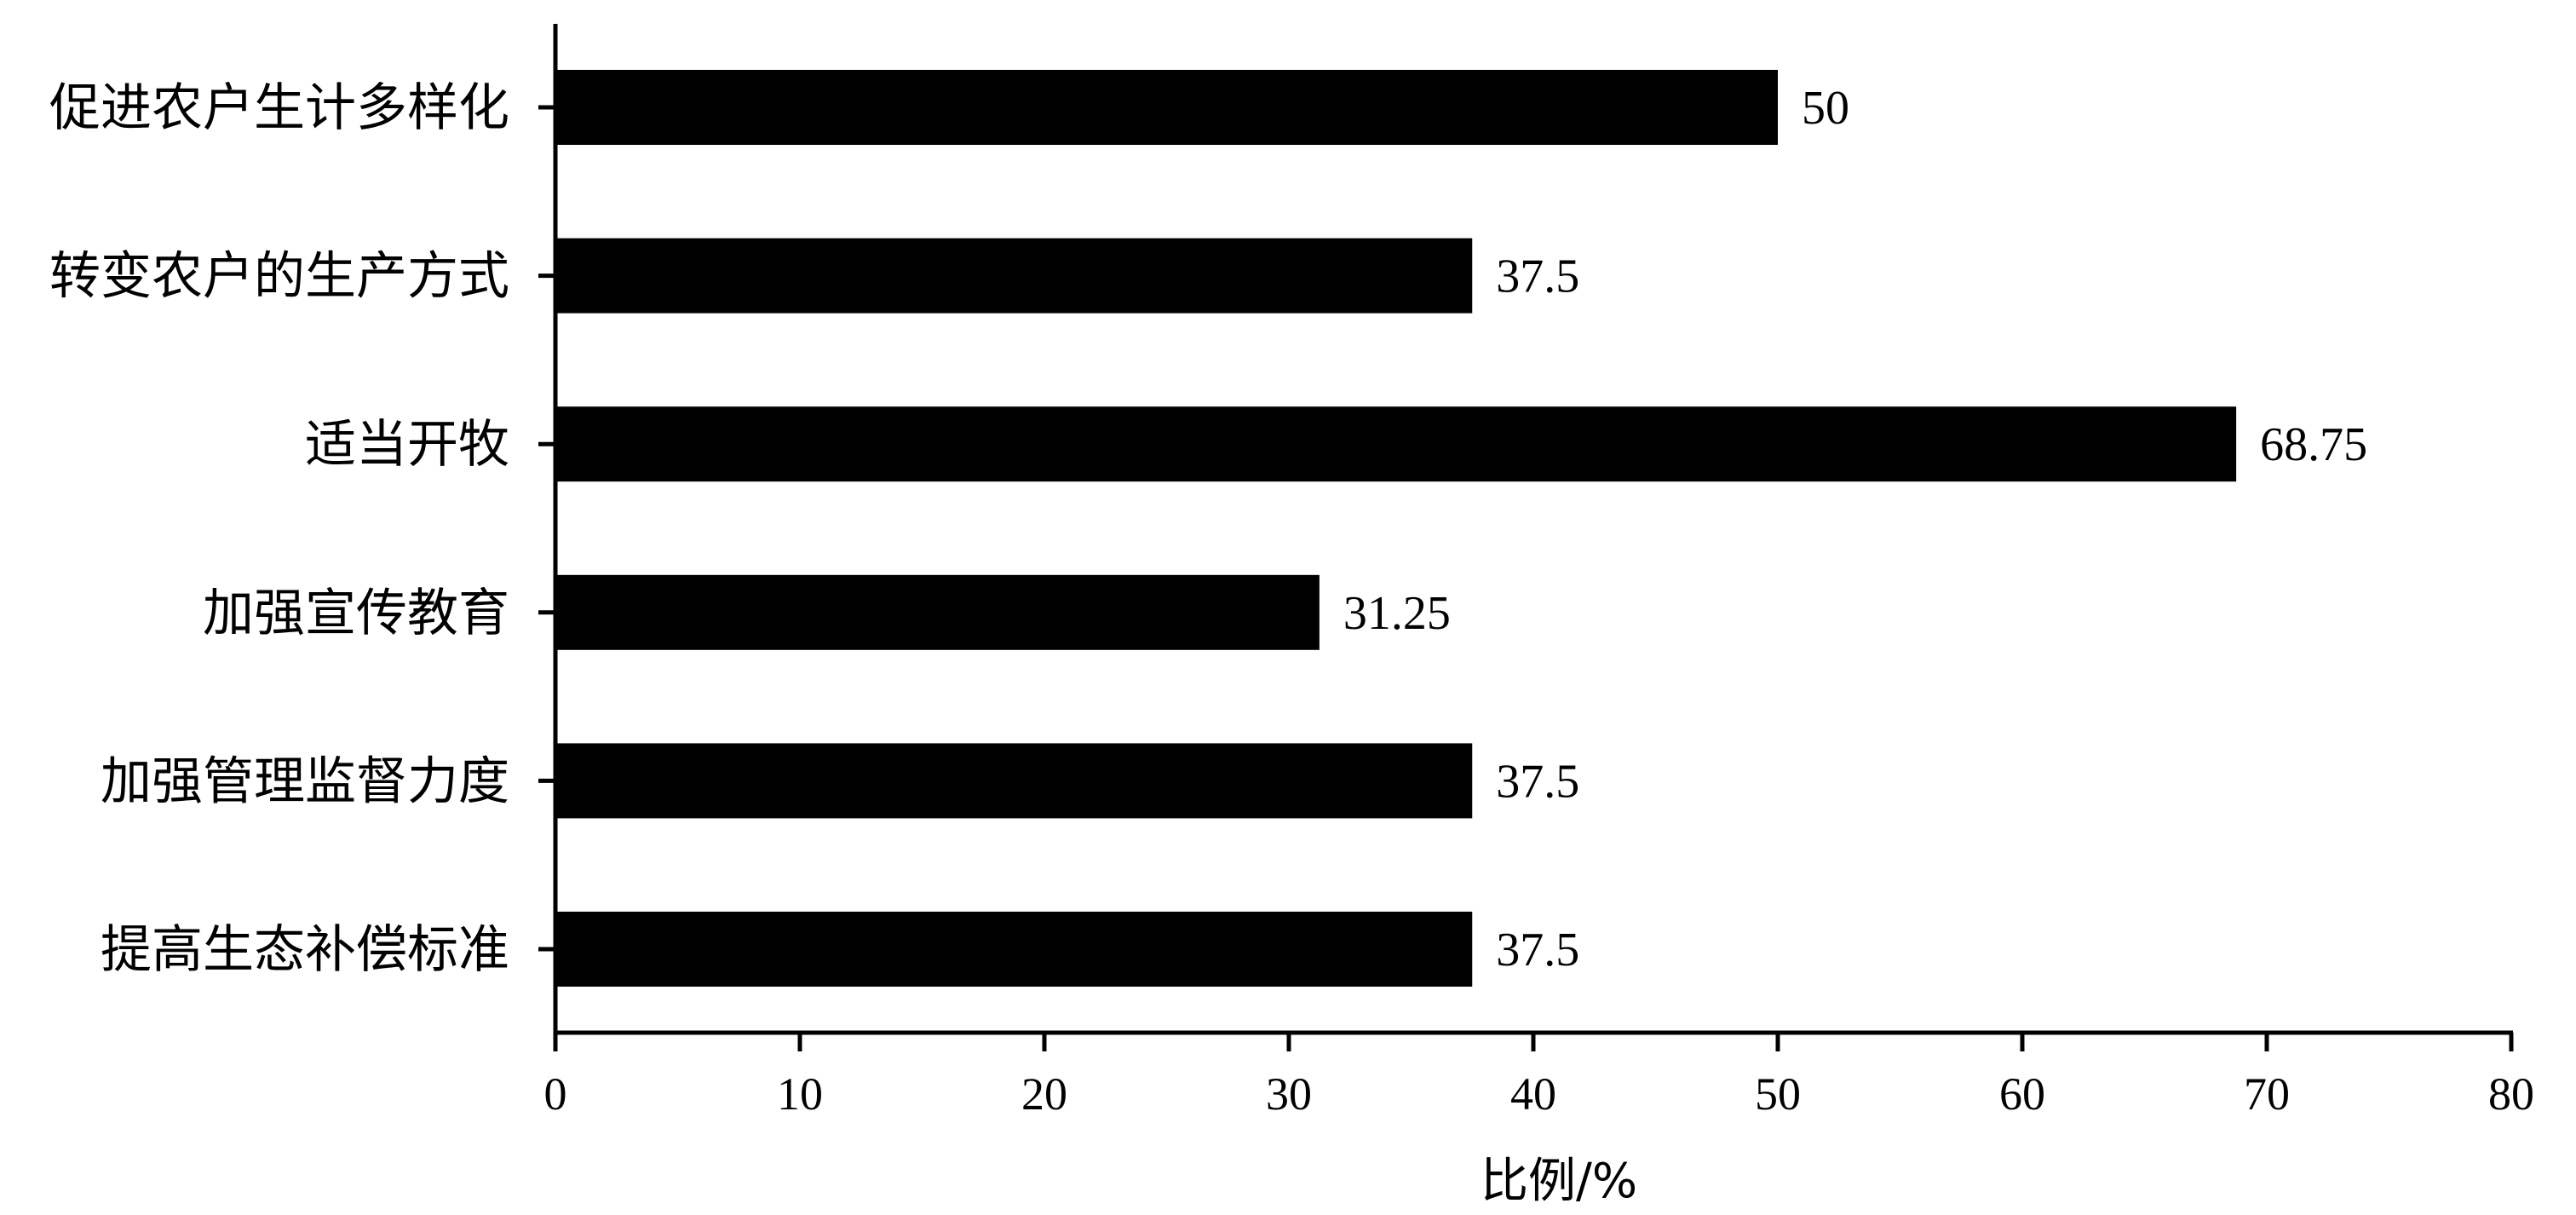 The width and height of the screenshot is (2576, 1215). What do you see at coordinates (1826, 108) in the screenshot?
I see `value-label-0: 50` at bounding box center [1826, 108].